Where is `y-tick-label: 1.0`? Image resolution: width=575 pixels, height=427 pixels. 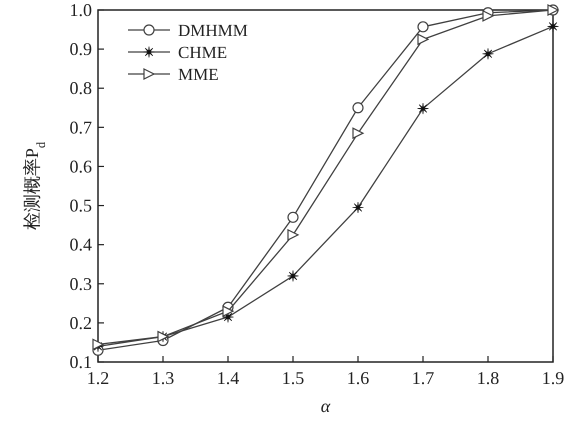
y-tick-label: 1.0 is located at coordinates (81, 10).